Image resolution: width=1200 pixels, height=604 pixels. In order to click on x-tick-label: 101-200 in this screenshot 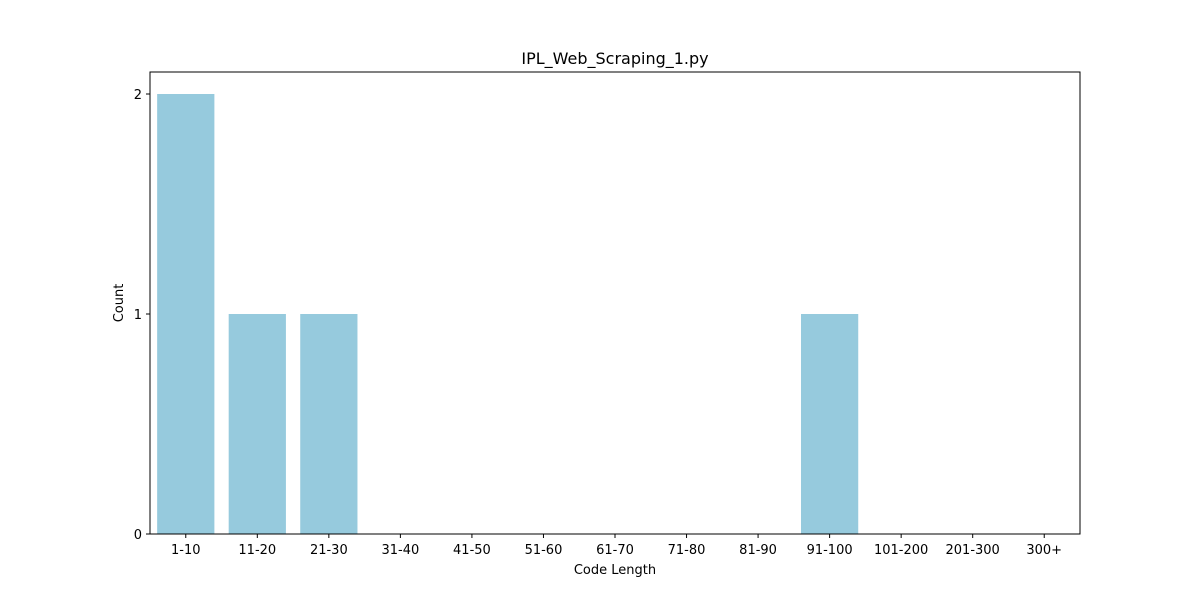, I will do `click(901, 550)`.